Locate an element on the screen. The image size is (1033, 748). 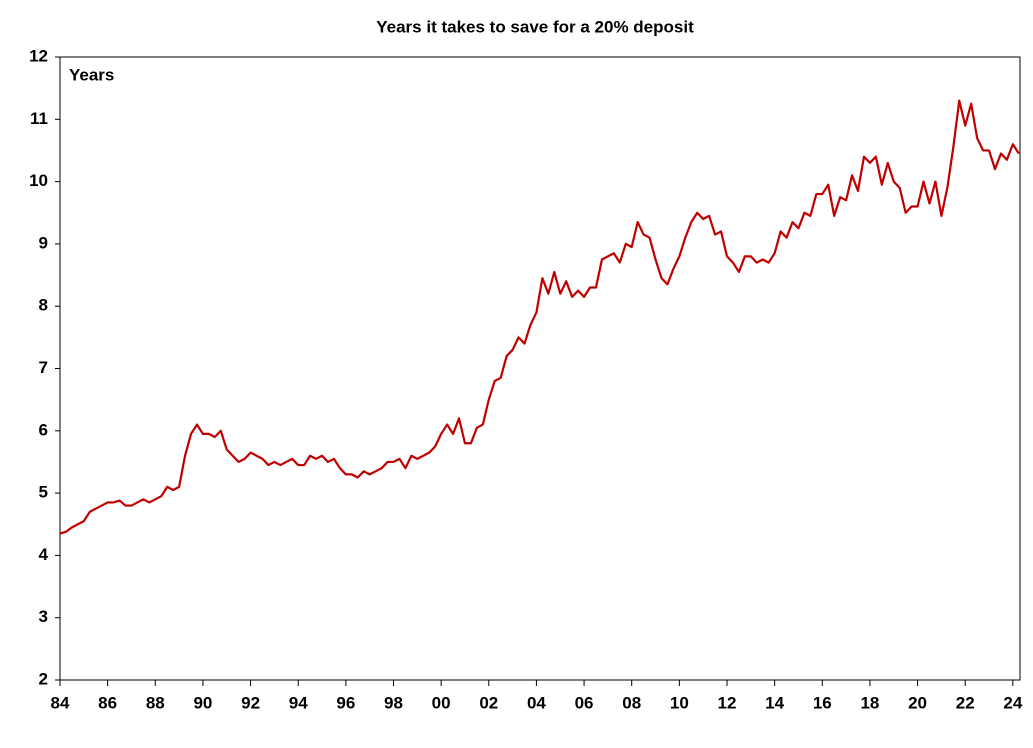
y-tick-label: 2 is located at coordinates (43, 678).